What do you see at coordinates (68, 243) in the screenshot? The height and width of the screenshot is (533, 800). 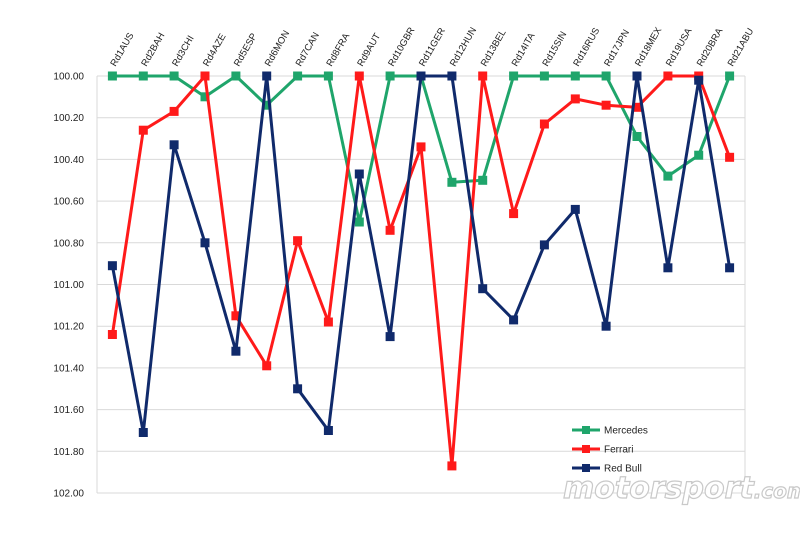 I see `y-tick-label: 100.80` at bounding box center [68, 243].